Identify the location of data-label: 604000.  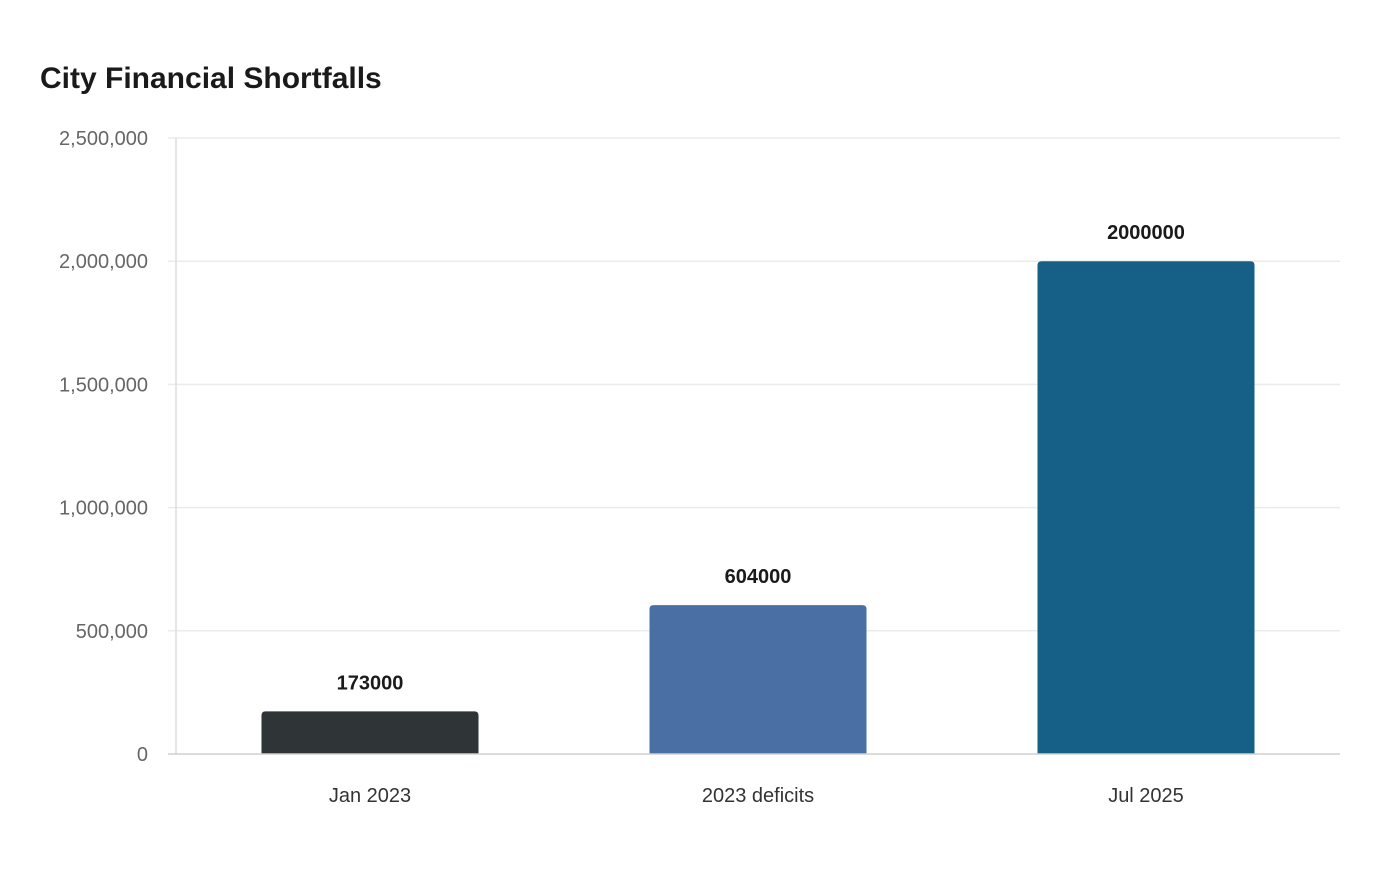
(758, 577).